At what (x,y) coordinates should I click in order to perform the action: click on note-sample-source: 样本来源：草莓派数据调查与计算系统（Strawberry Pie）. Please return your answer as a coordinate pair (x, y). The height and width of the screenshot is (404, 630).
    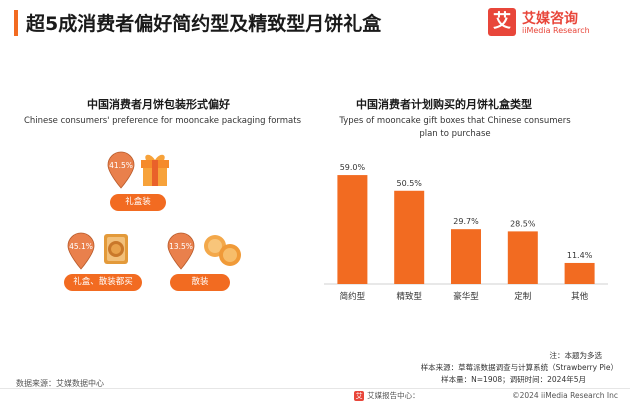
    Looking at the image, I should click on (519, 367).